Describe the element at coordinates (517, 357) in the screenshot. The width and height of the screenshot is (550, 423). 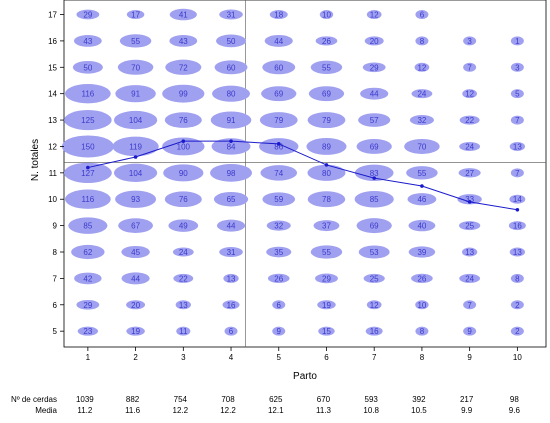
I see `x-tick-label: 10` at that location.